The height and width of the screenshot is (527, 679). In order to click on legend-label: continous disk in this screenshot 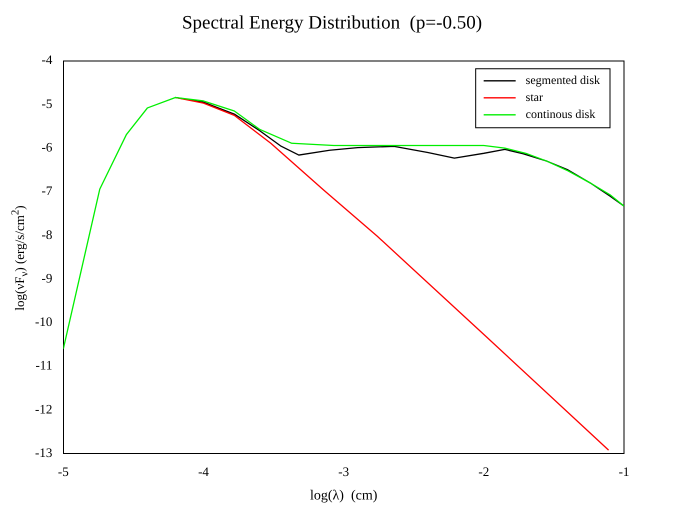, I will do `click(561, 113)`.